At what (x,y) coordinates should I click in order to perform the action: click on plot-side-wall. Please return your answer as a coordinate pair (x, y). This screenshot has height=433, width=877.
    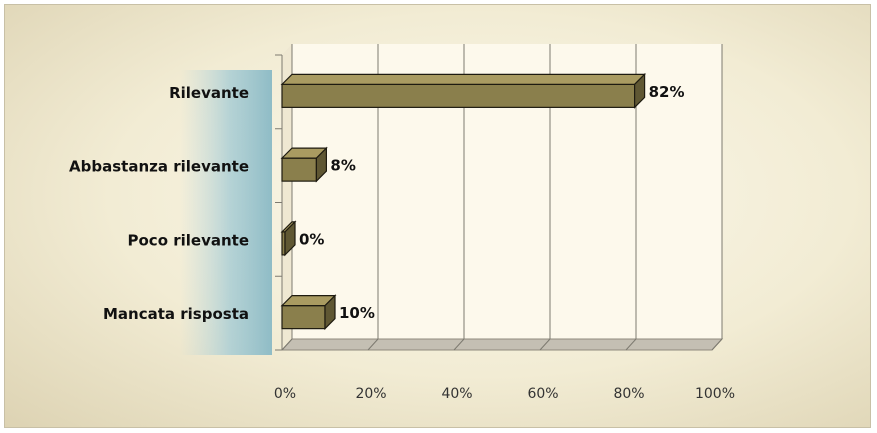
    Looking at the image, I should click on (287, 197).